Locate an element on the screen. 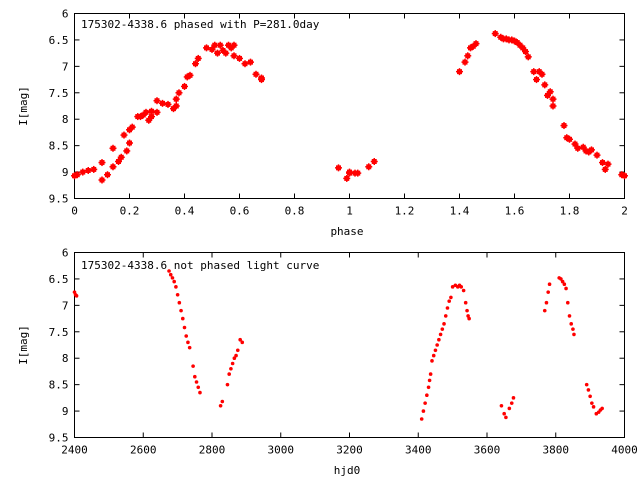 The image size is (640, 480). y-tick-label: 6.5 is located at coordinates (59, 279).